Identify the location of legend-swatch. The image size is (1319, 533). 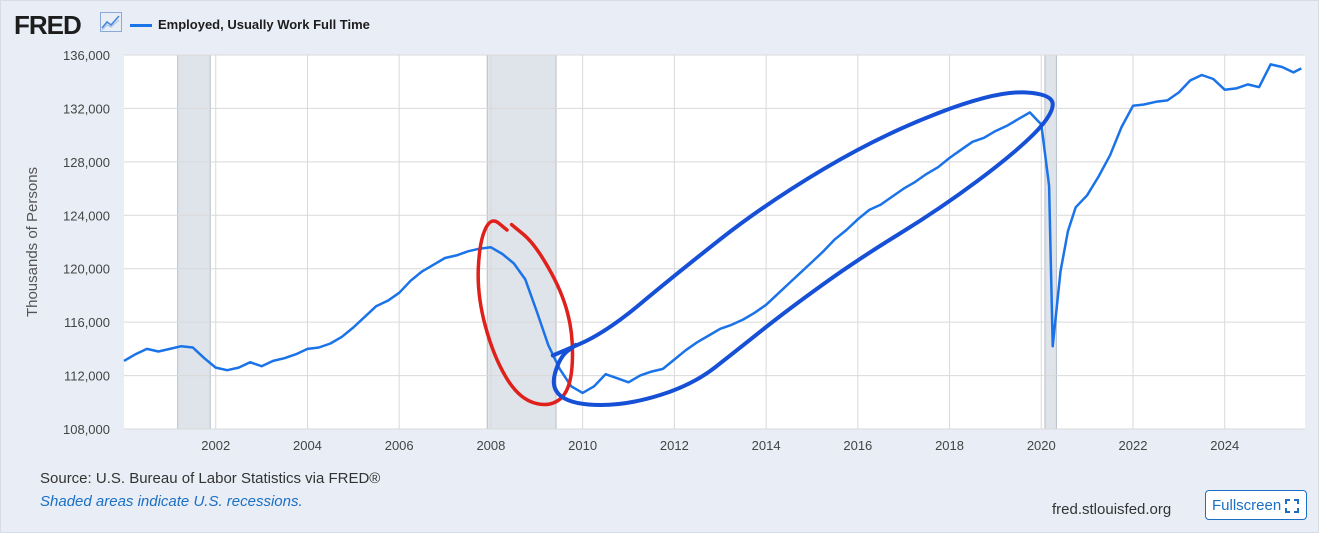
(141, 25).